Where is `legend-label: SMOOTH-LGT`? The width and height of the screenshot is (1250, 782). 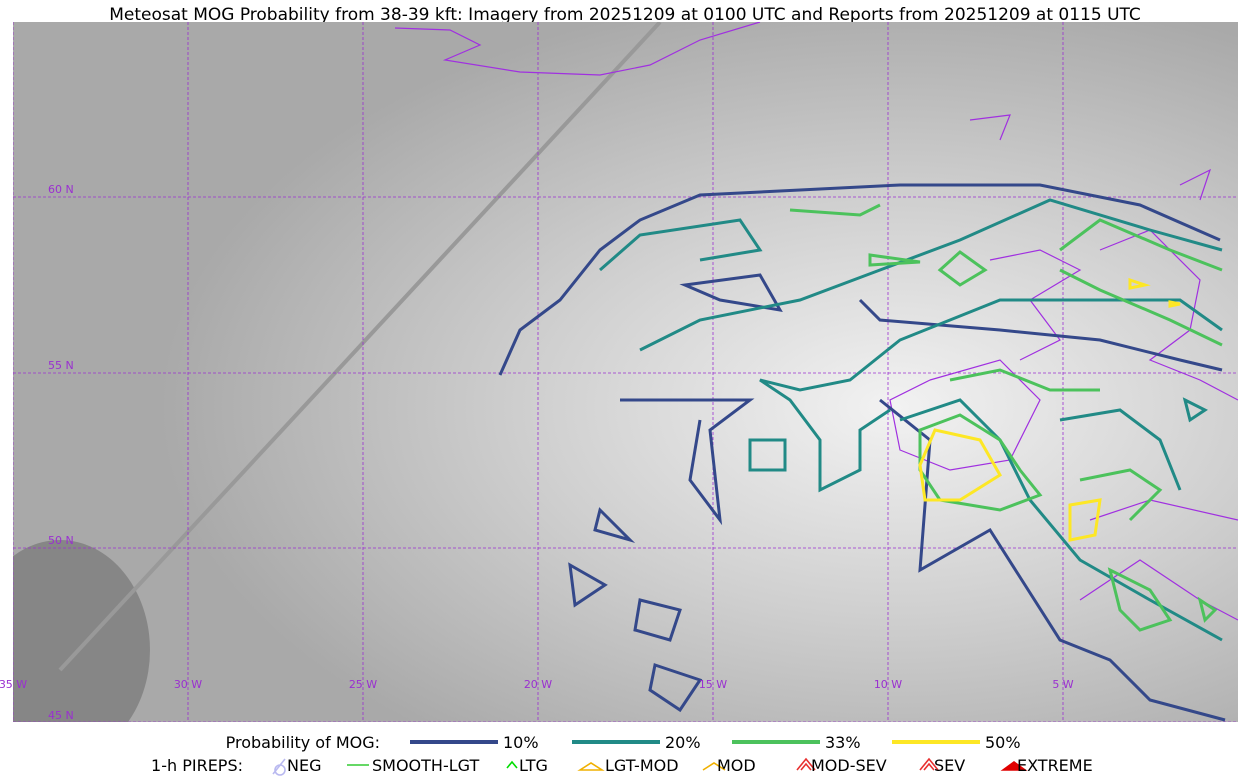
legend-label: SMOOTH-LGT is located at coordinates (425, 765).